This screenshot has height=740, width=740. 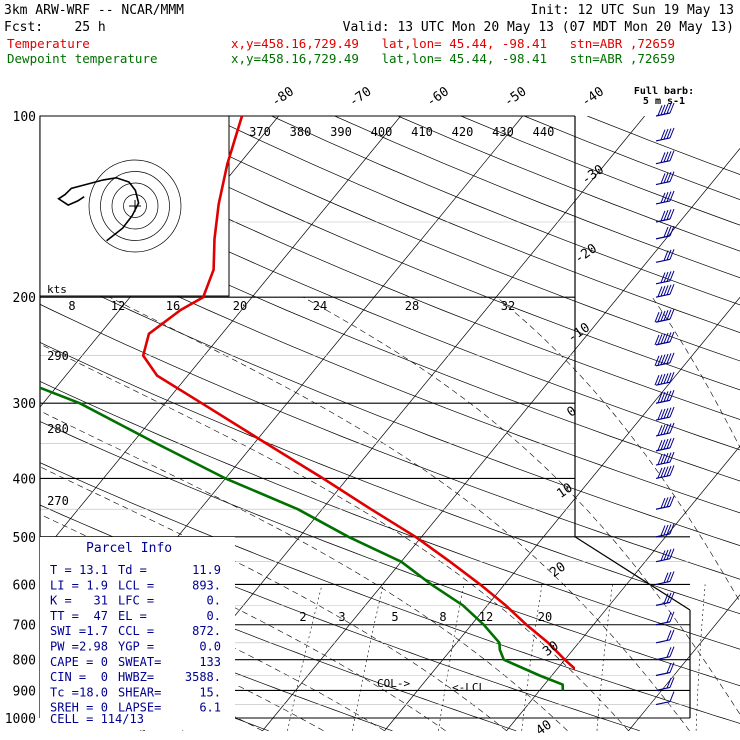 I want to click on isotherm-label: -70, so click(x=361, y=97).